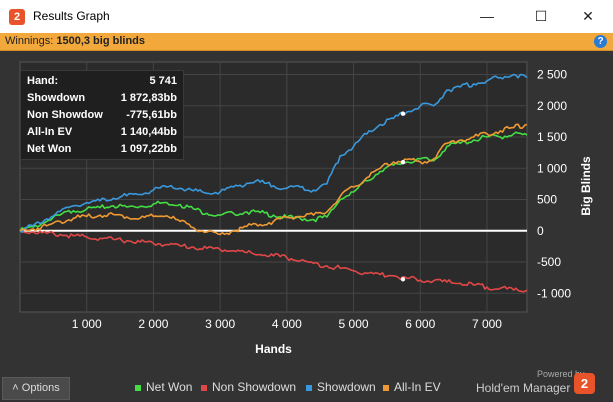 This screenshot has width=613, height=402. I want to click on close-button: ✕, so click(588, 16).